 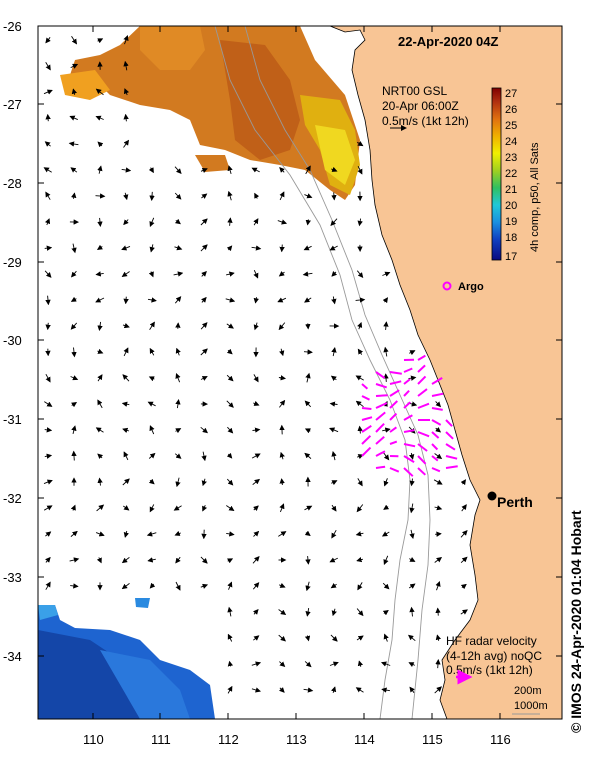 What do you see at coordinates (161, 739) in the screenshot?
I see `lon-tick: 111` at bounding box center [161, 739].